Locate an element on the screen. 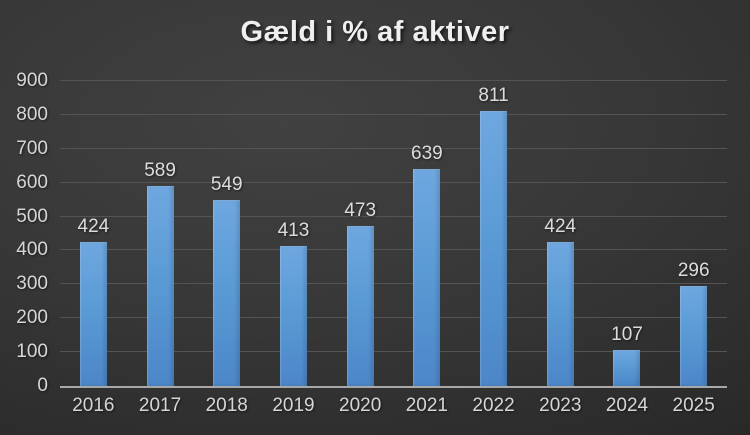 The width and height of the screenshot is (750, 435). bar-slot: 413 is located at coordinates (293, 233).